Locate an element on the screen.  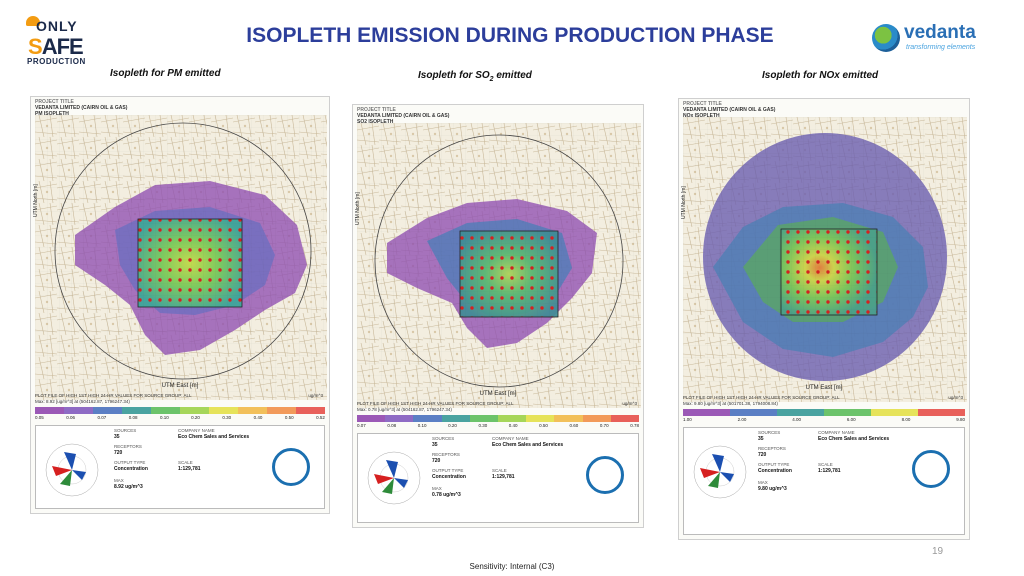
scale-tick-label: 8.00 is located at coordinates (906, 419).